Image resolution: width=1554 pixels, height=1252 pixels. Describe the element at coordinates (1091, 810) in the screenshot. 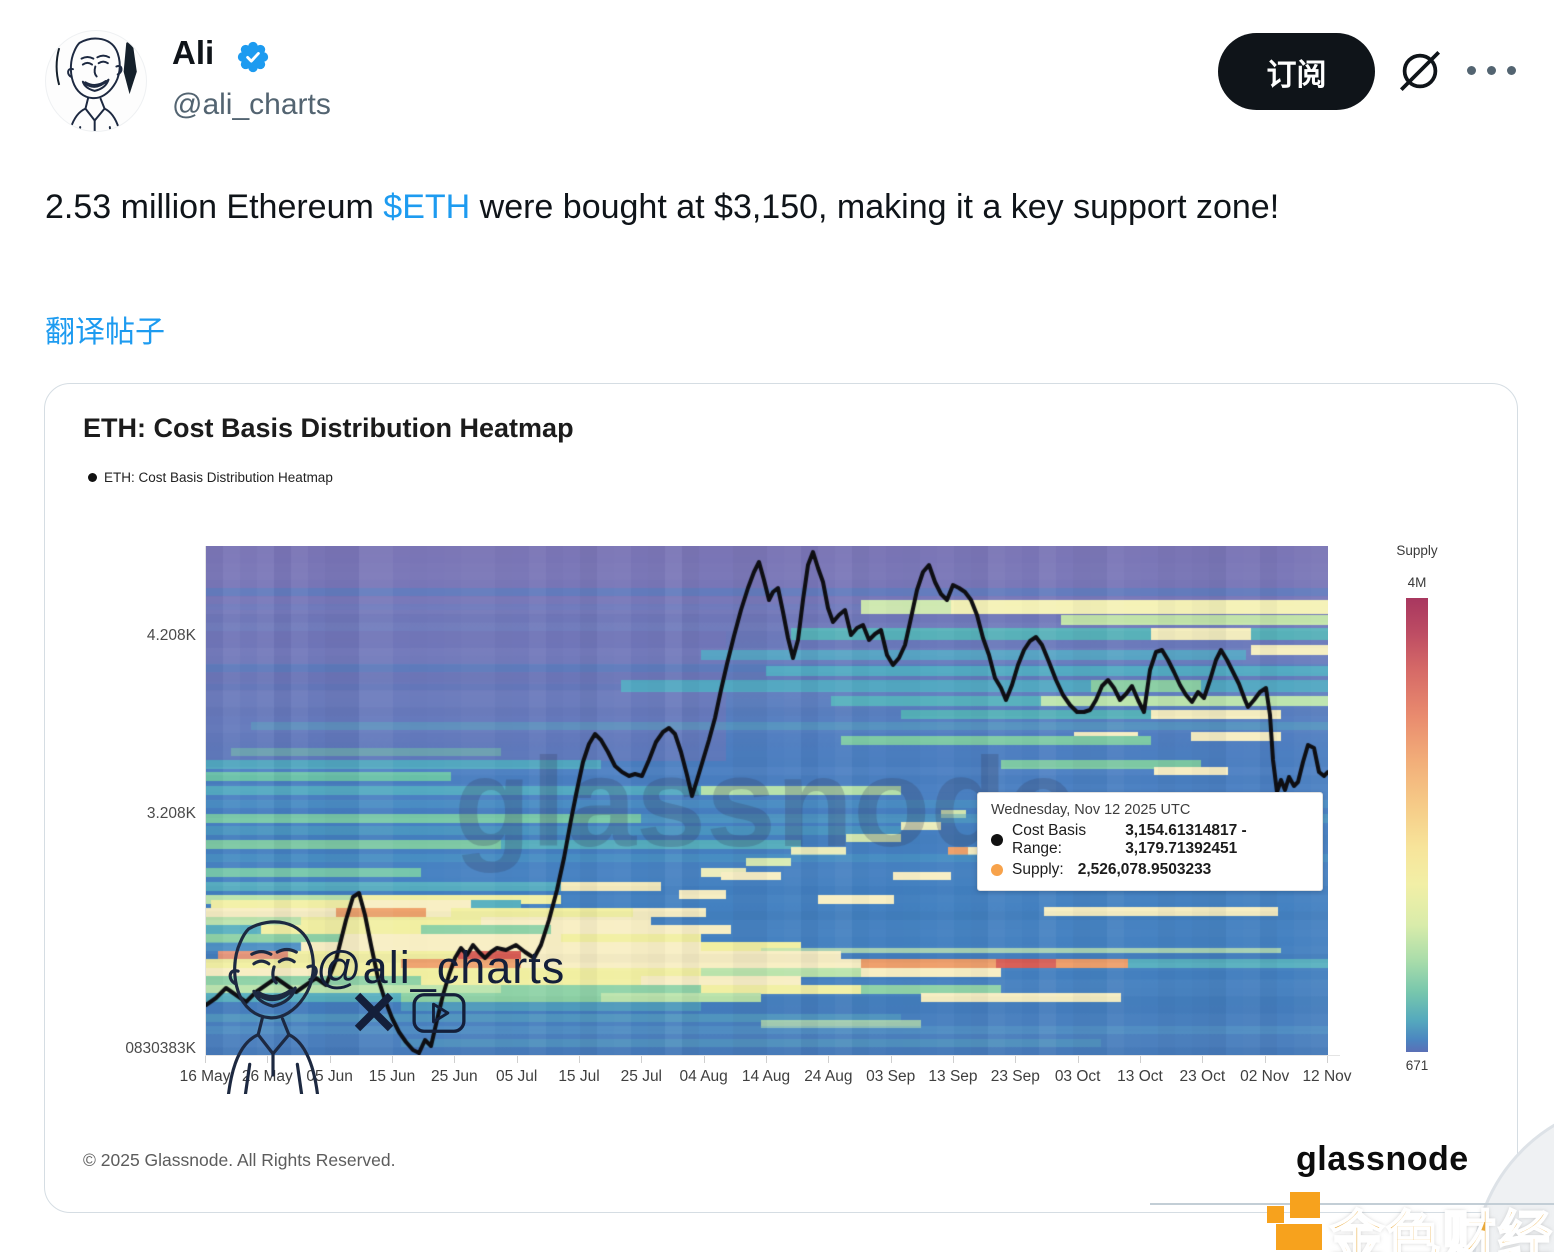

I see `tooltip-date: Wednesday, Nov 12 2025 UTC` at that location.